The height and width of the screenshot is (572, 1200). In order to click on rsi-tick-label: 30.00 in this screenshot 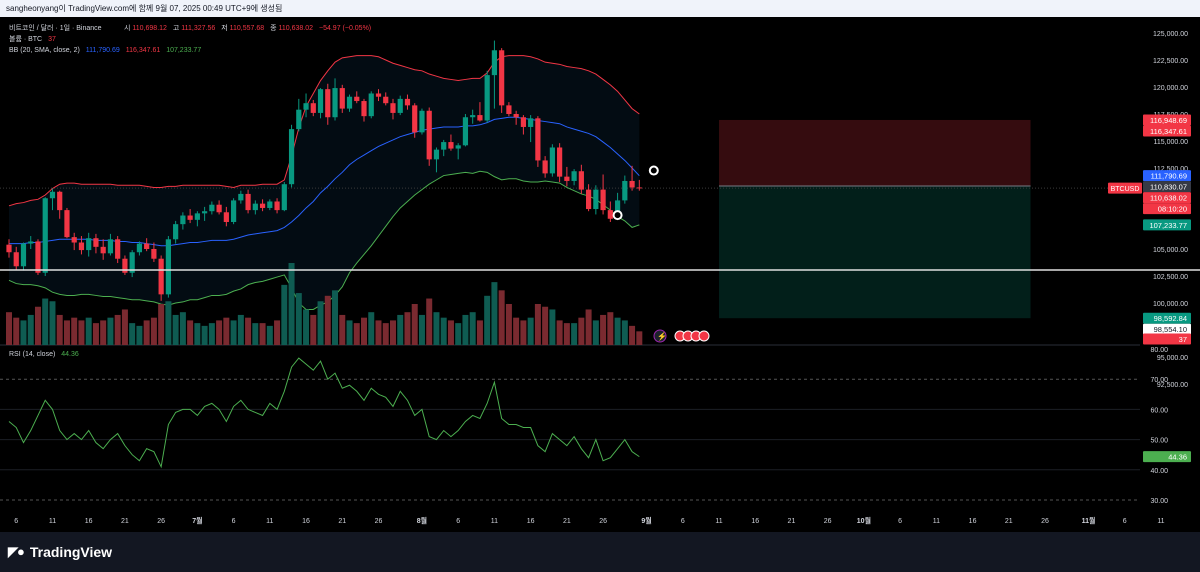, I will do `click(1159, 501)`.